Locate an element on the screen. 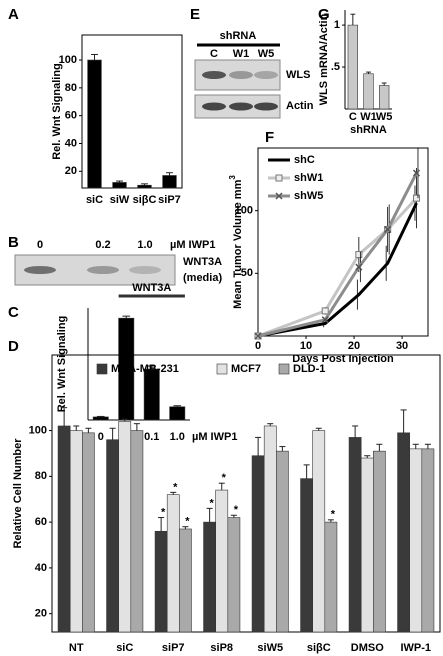 The width and height of the screenshot is (443, 656). panel-letter: A is located at coordinates (13, 14).